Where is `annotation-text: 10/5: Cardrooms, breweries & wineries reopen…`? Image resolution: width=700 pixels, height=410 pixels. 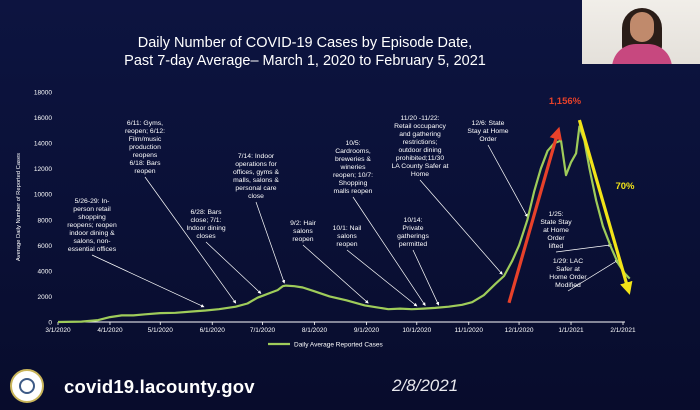
annotation-text: 10/5: Cardrooms, breweries & wineries reopen… is located at coordinates (353, 167).